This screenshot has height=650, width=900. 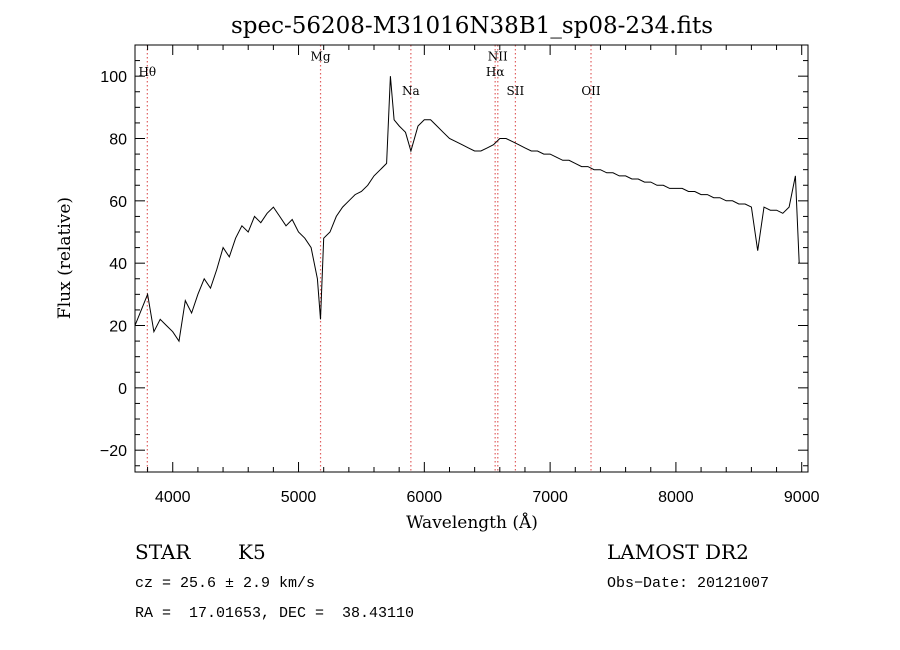 I want to click on marker-label-5: SII, so click(x=516, y=91).